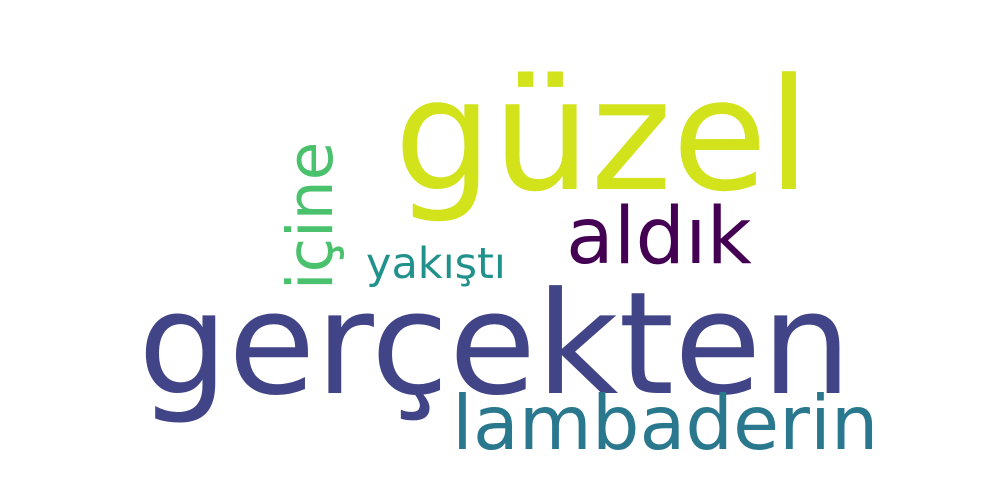 The width and height of the screenshot is (1000, 500). I want to click on word-aldik: aldık, so click(659, 237).